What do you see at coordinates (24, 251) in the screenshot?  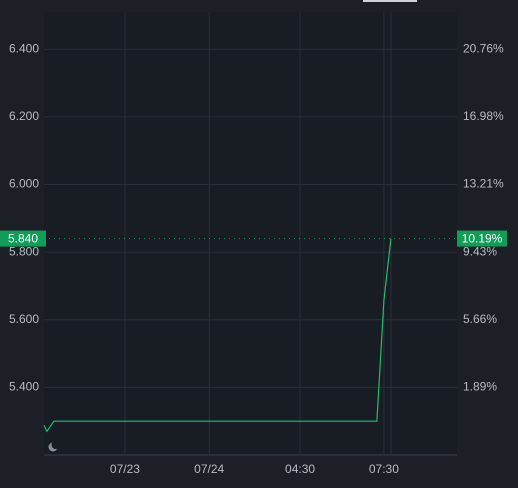 I see `y-tick-label: 5.800` at bounding box center [24, 251].